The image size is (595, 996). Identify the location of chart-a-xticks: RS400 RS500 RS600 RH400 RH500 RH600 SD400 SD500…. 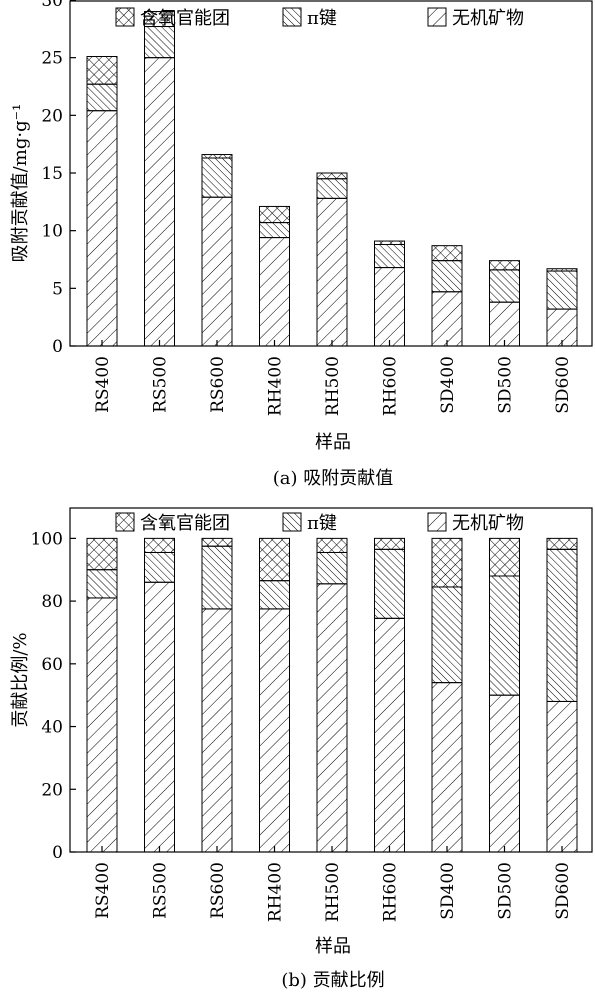
(333, 378).